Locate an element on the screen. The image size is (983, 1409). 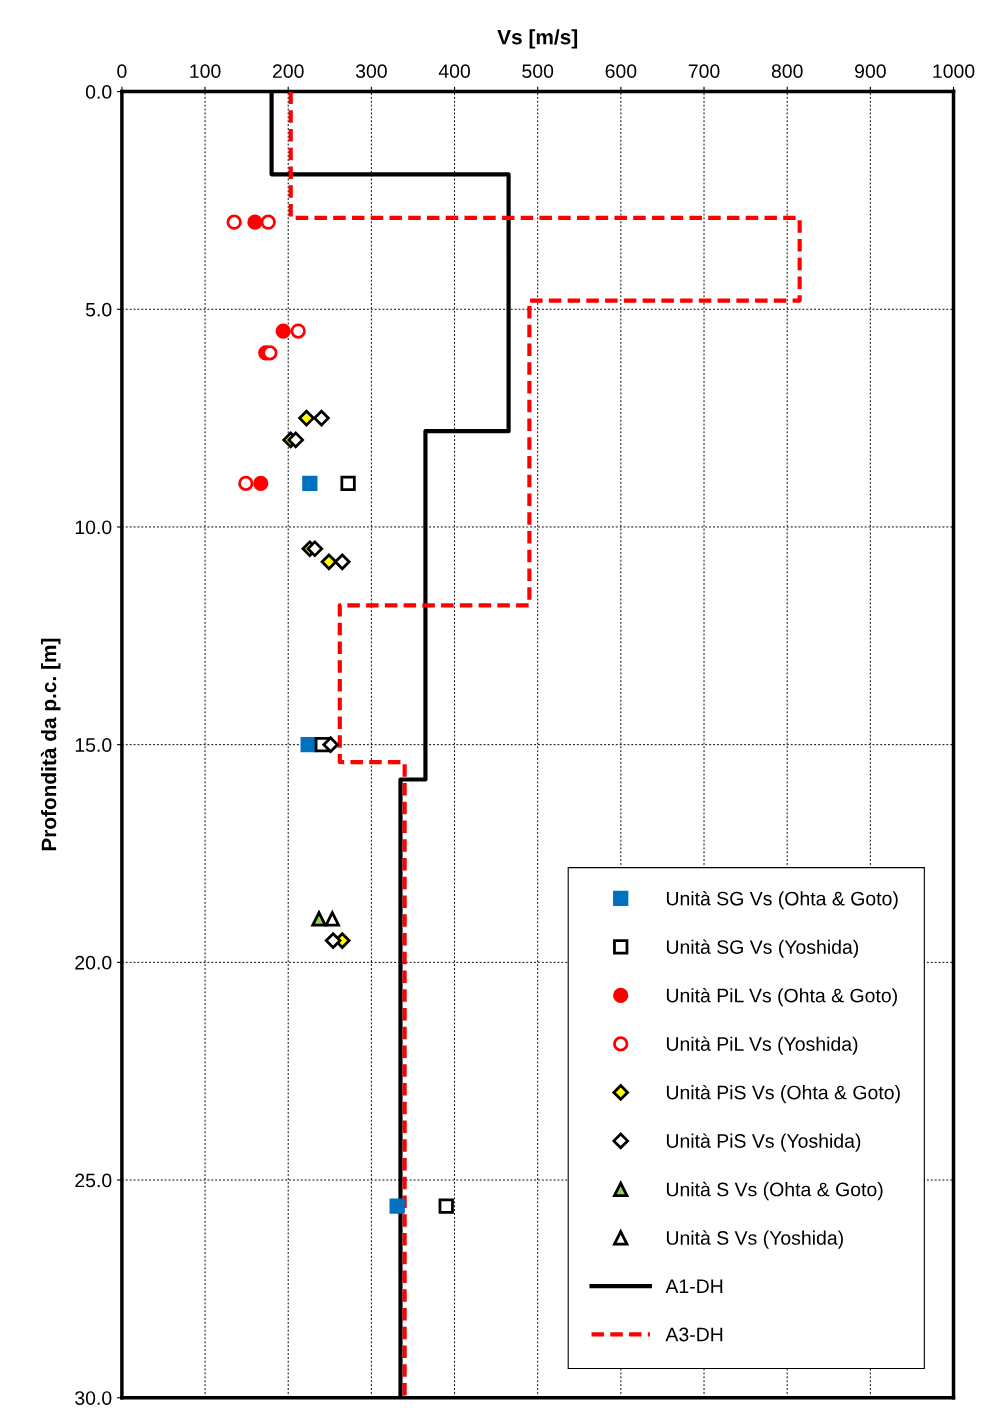
legend-label: A3-DH is located at coordinates (694, 1334).